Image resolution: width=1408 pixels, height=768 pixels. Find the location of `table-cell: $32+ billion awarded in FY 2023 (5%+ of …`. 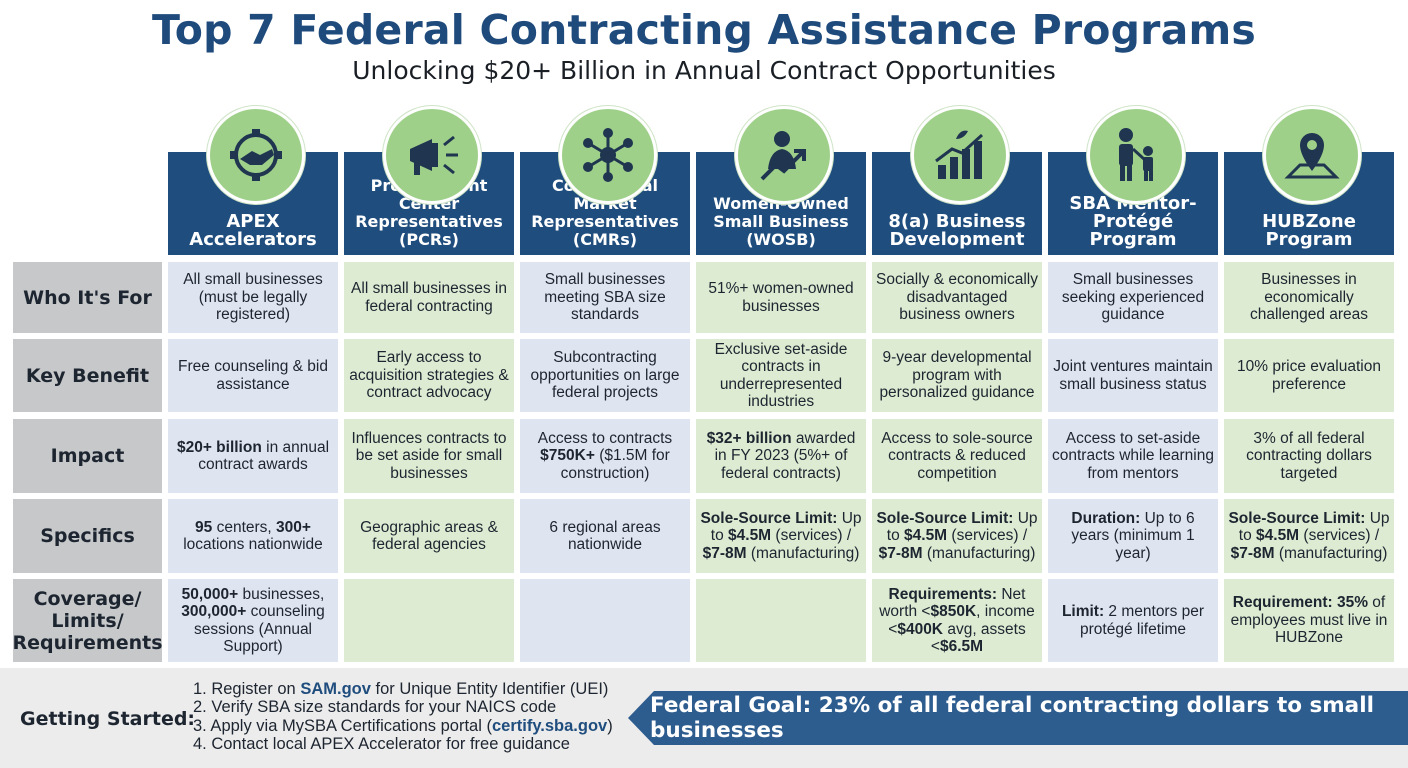

table-cell: $32+ billion awarded in FY 2023 (5%+ of … is located at coordinates (781, 456).